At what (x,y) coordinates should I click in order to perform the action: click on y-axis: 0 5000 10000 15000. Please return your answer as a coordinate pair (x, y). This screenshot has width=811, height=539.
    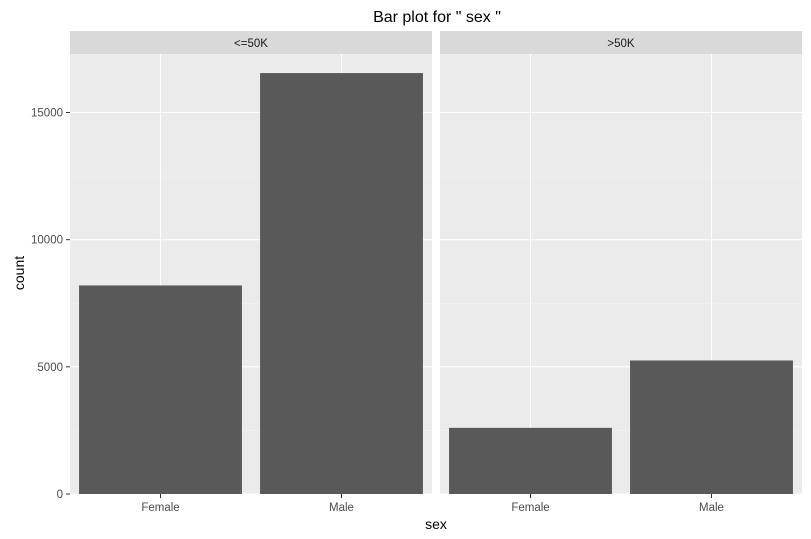
    Looking at the image, I should click on (50, 304).